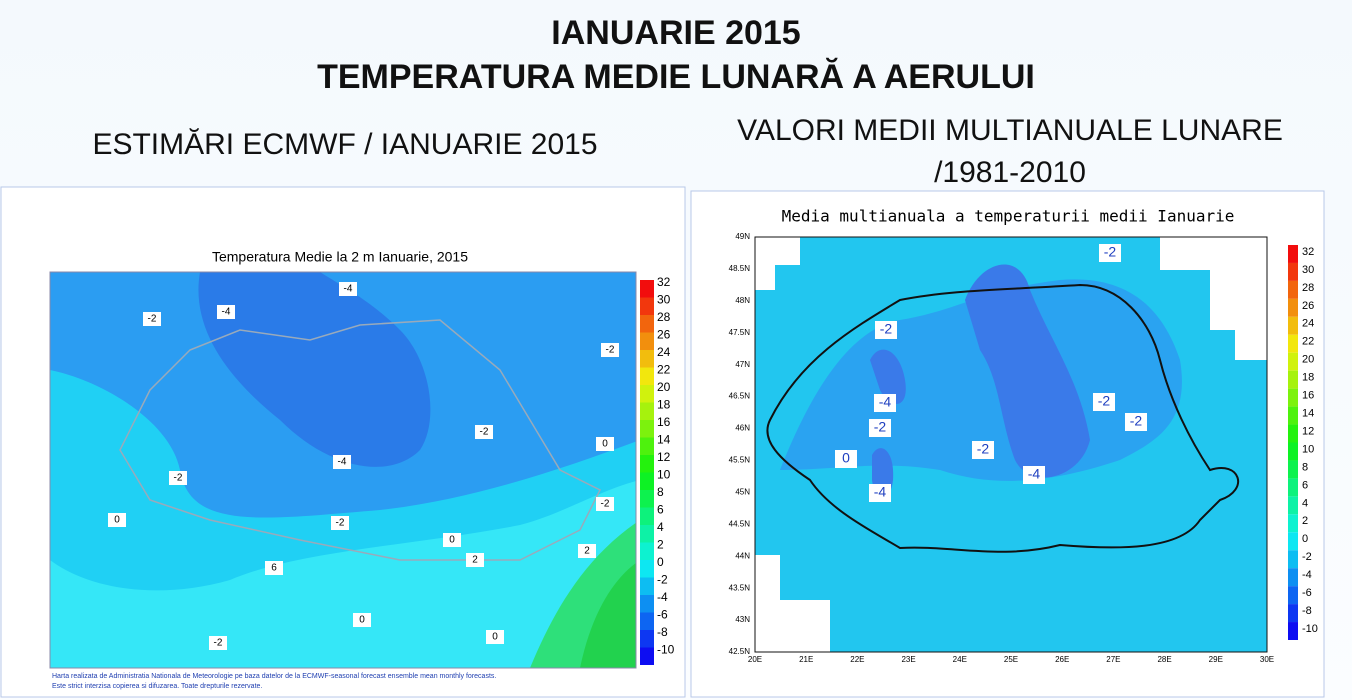  What do you see at coordinates (1267, 659) in the screenshot?
I see `lon-label: 30E` at bounding box center [1267, 659].